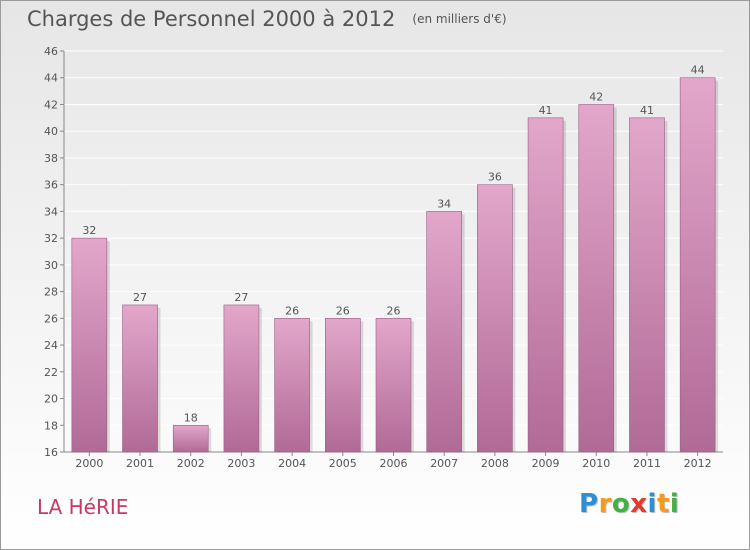  Describe the element at coordinates (140, 463) in the screenshot. I see `x-tick-label: 2001` at that location.